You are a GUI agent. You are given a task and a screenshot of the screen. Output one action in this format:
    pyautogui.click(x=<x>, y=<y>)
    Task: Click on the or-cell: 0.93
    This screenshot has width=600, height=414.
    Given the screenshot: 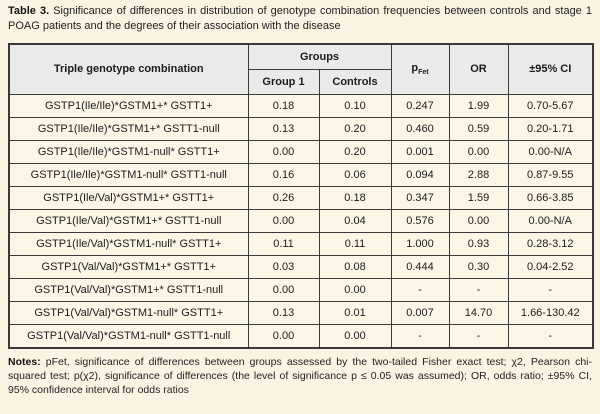 What is the action you would take?
    pyautogui.click(x=478, y=243)
    